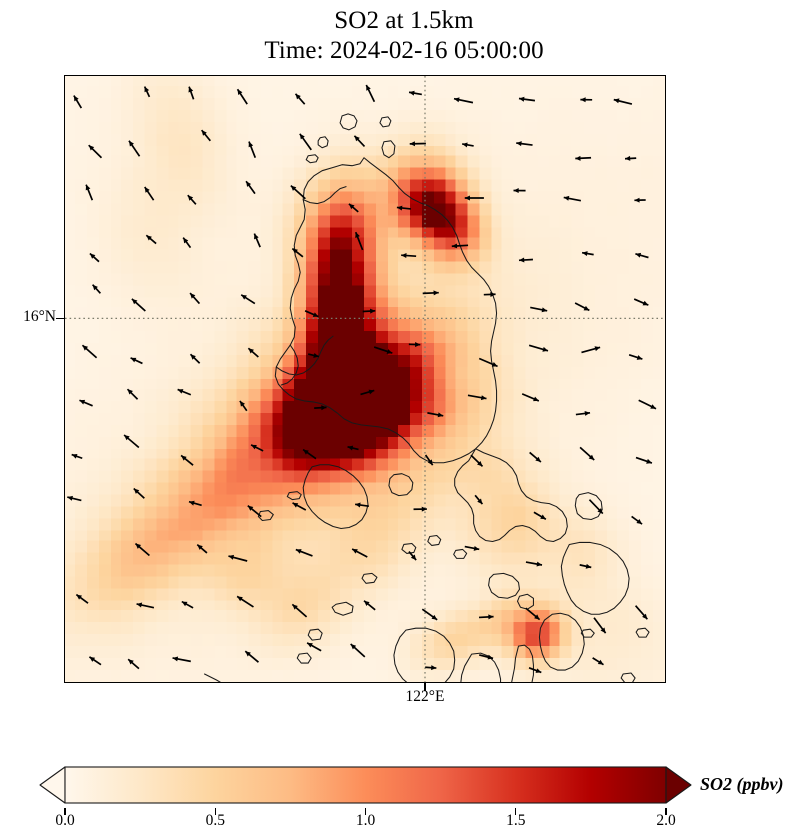  Describe the element at coordinates (365, 820) in the screenshot. I see `colorbar-tick-label-2: 1.0` at that location.